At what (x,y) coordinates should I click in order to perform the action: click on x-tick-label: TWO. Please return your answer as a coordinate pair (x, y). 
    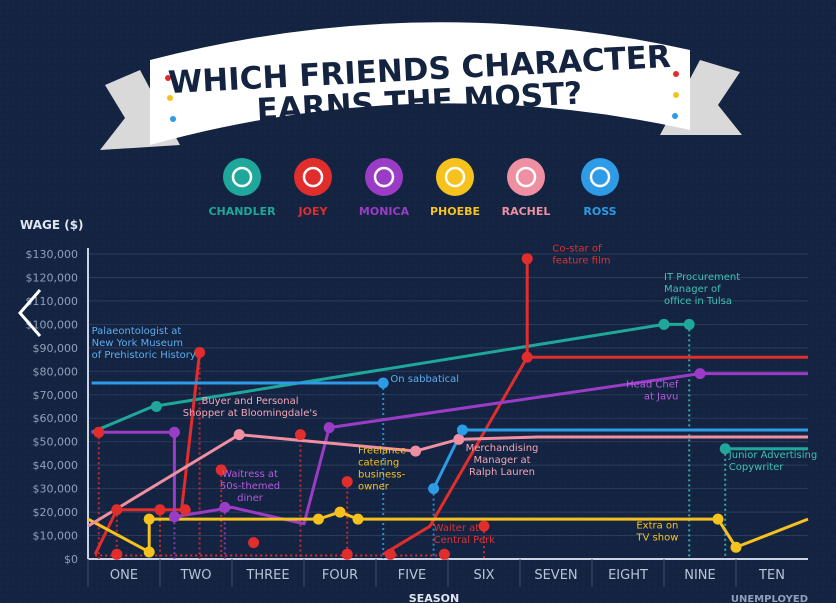
    Looking at the image, I should click on (195, 575).